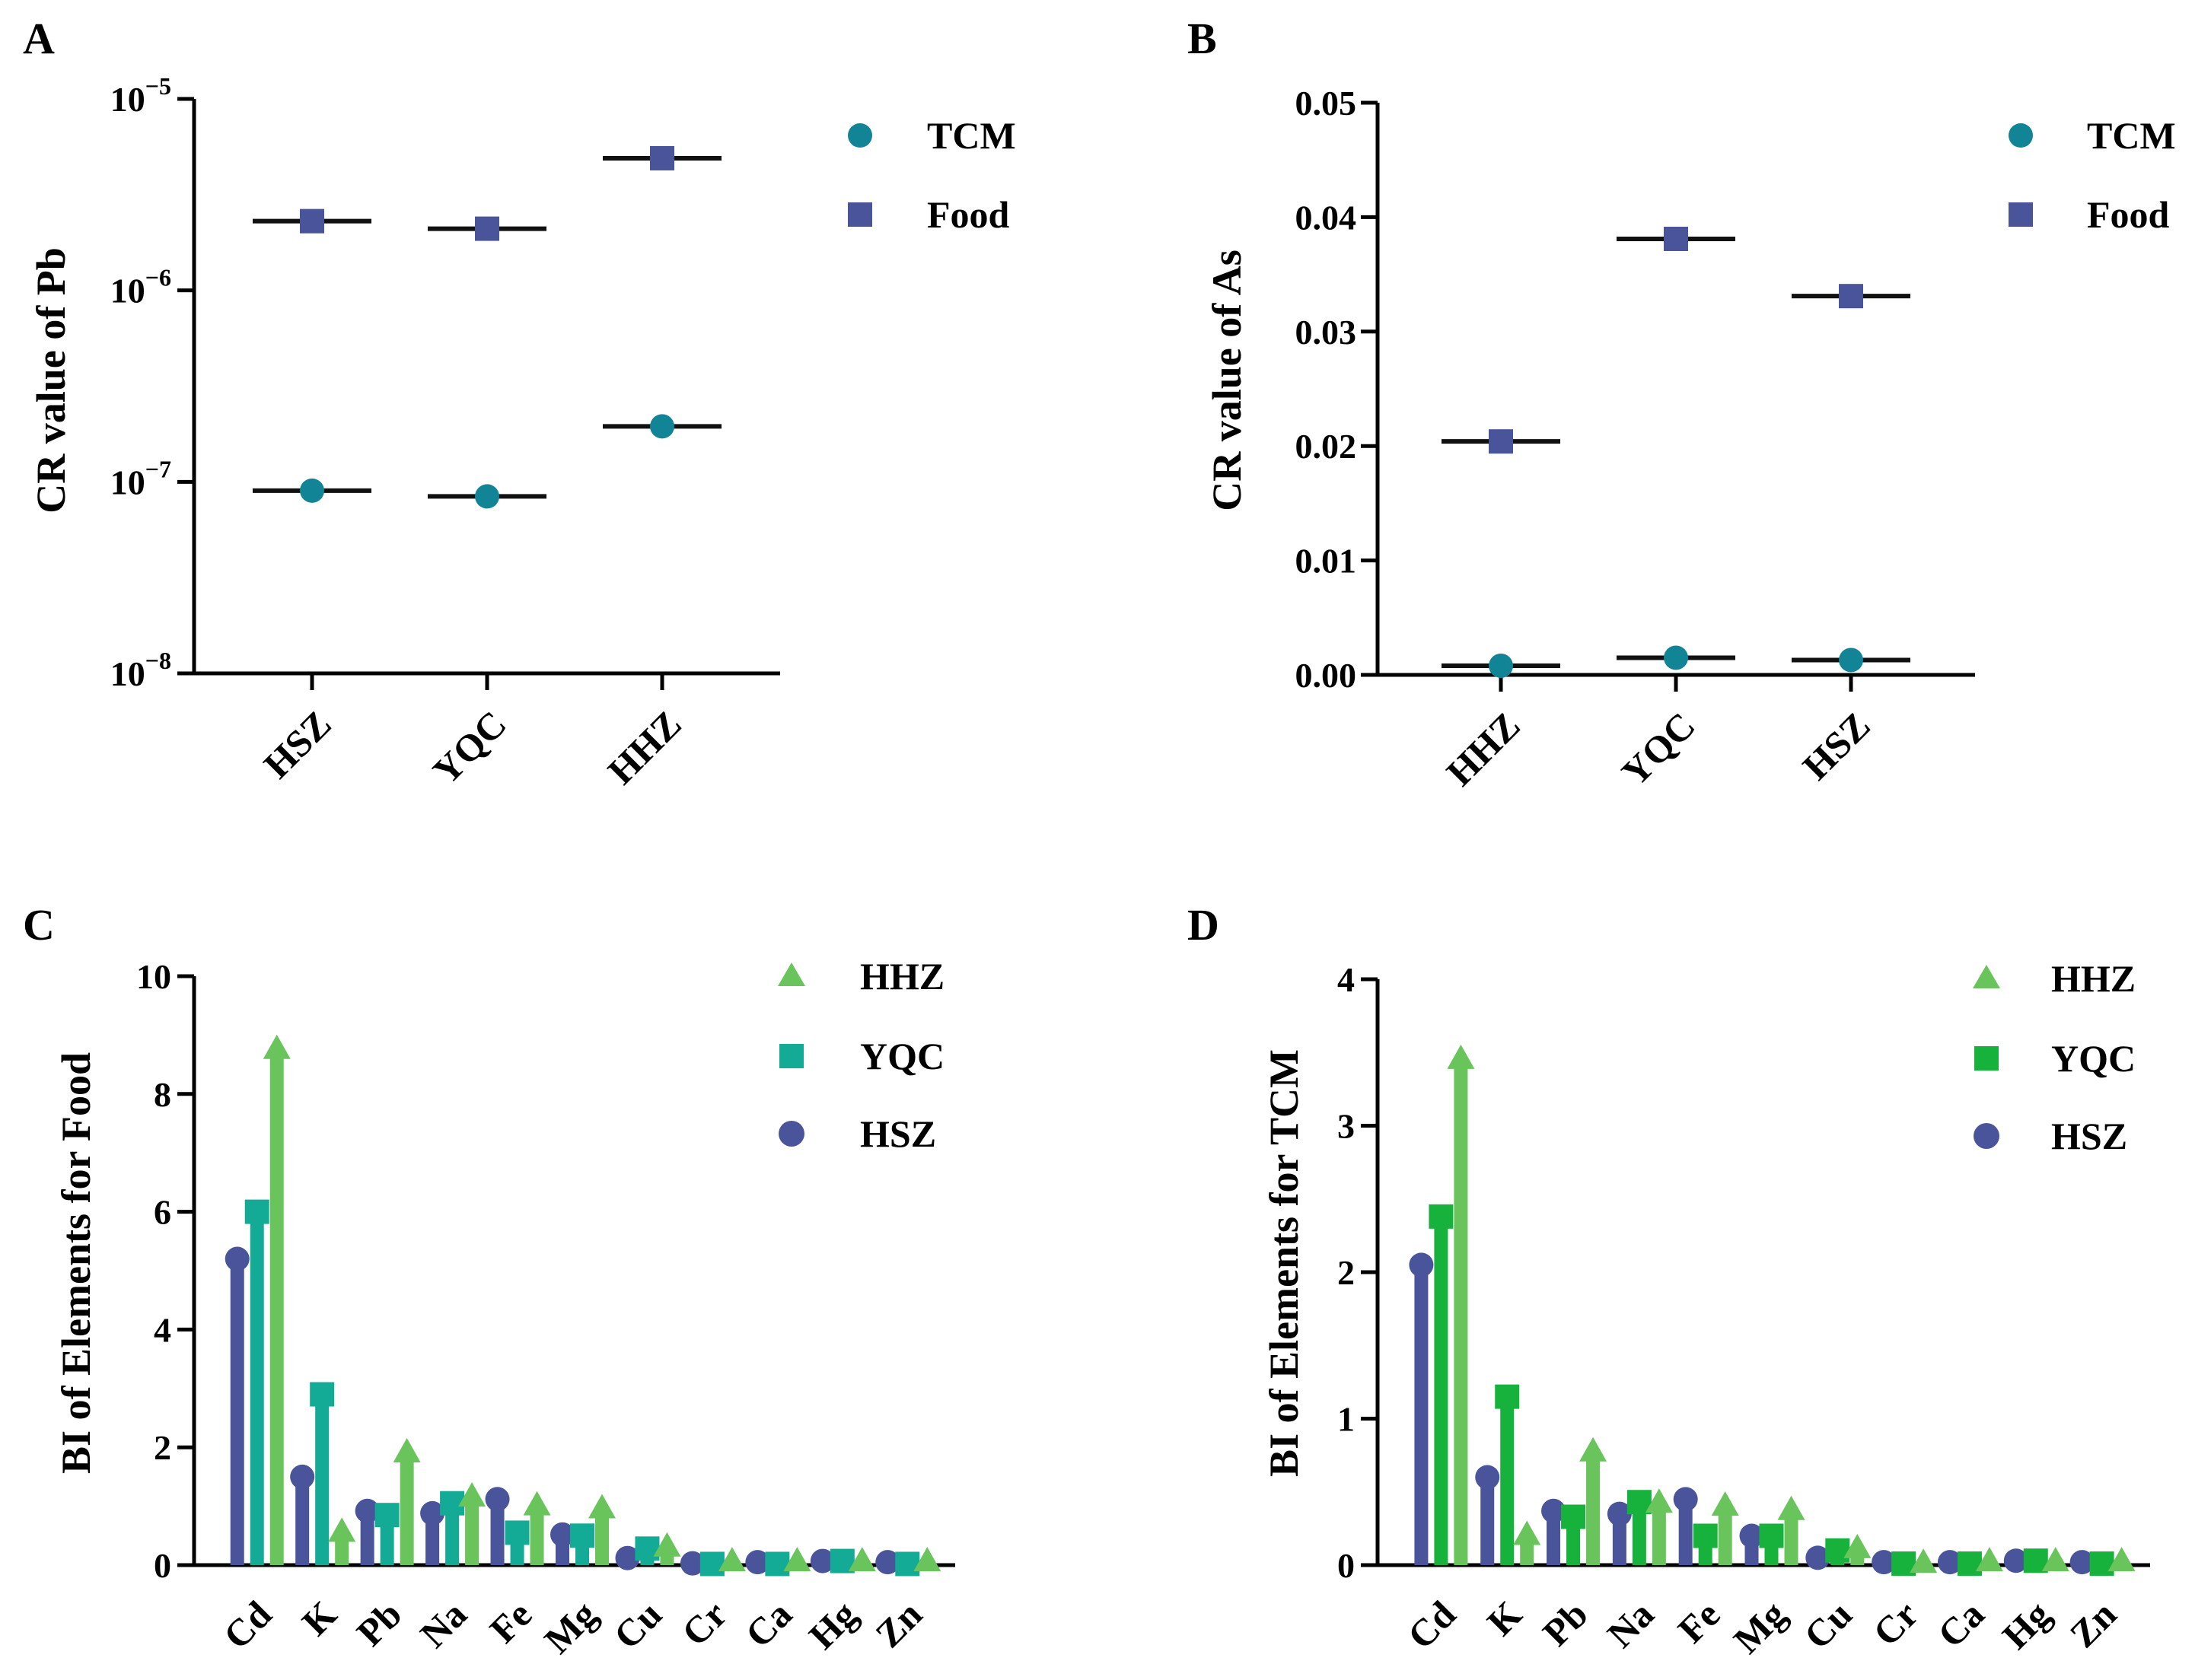 Image resolution: width=2195 pixels, height=1680 pixels. I want to click on x-tick-label-c-hg: Hg, so click(833, 1625).